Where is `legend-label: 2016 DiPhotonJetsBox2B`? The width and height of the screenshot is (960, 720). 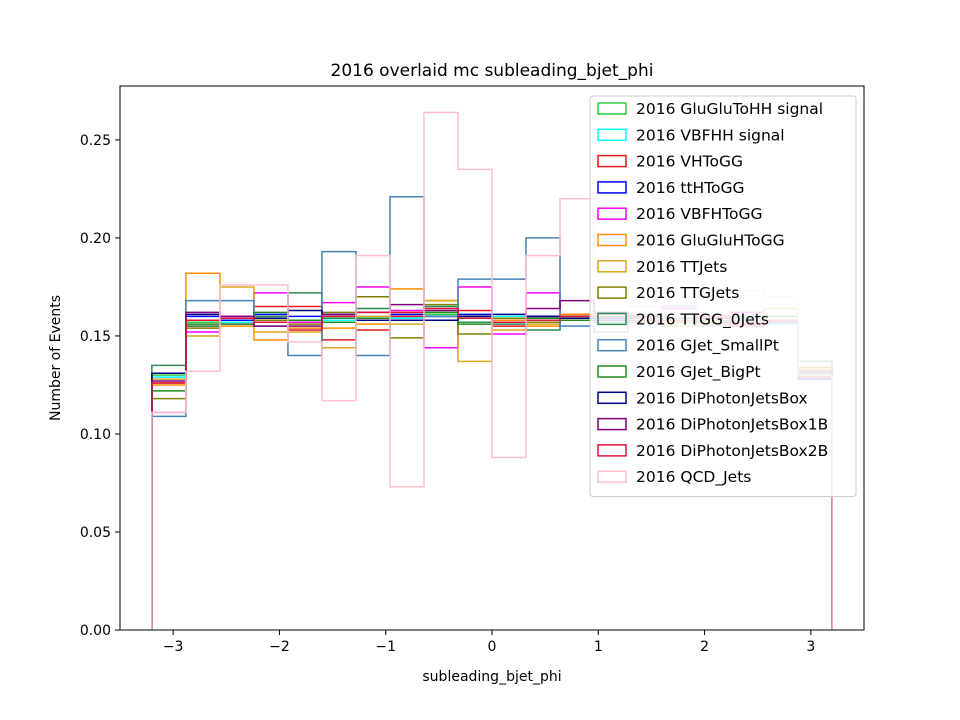 legend-label: 2016 DiPhotonJetsBox2B is located at coordinates (732, 451).